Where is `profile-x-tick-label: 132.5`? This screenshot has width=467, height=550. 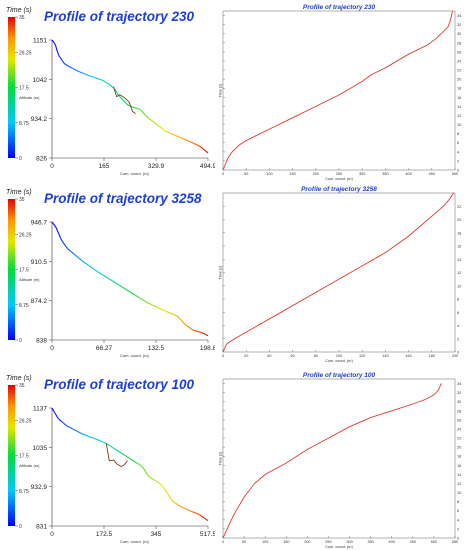
profile-x-tick-label: 132.5 is located at coordinates (156, 348).